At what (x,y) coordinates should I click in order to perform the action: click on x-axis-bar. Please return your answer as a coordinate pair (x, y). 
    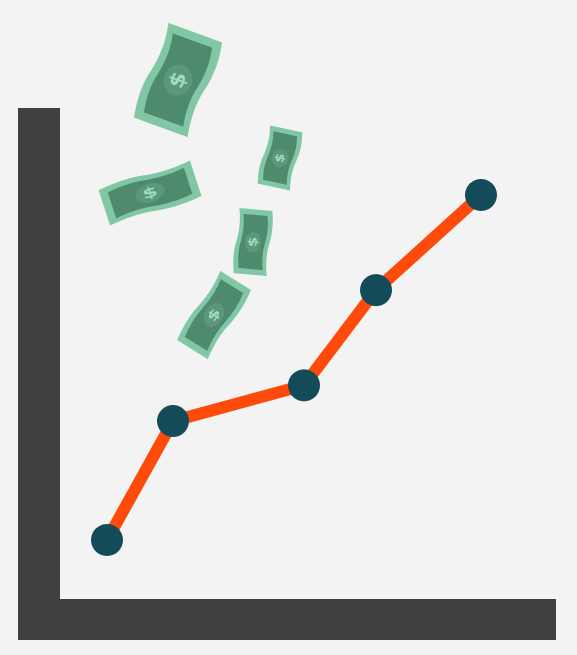
    Looking at the image, I should click on (287, 619).